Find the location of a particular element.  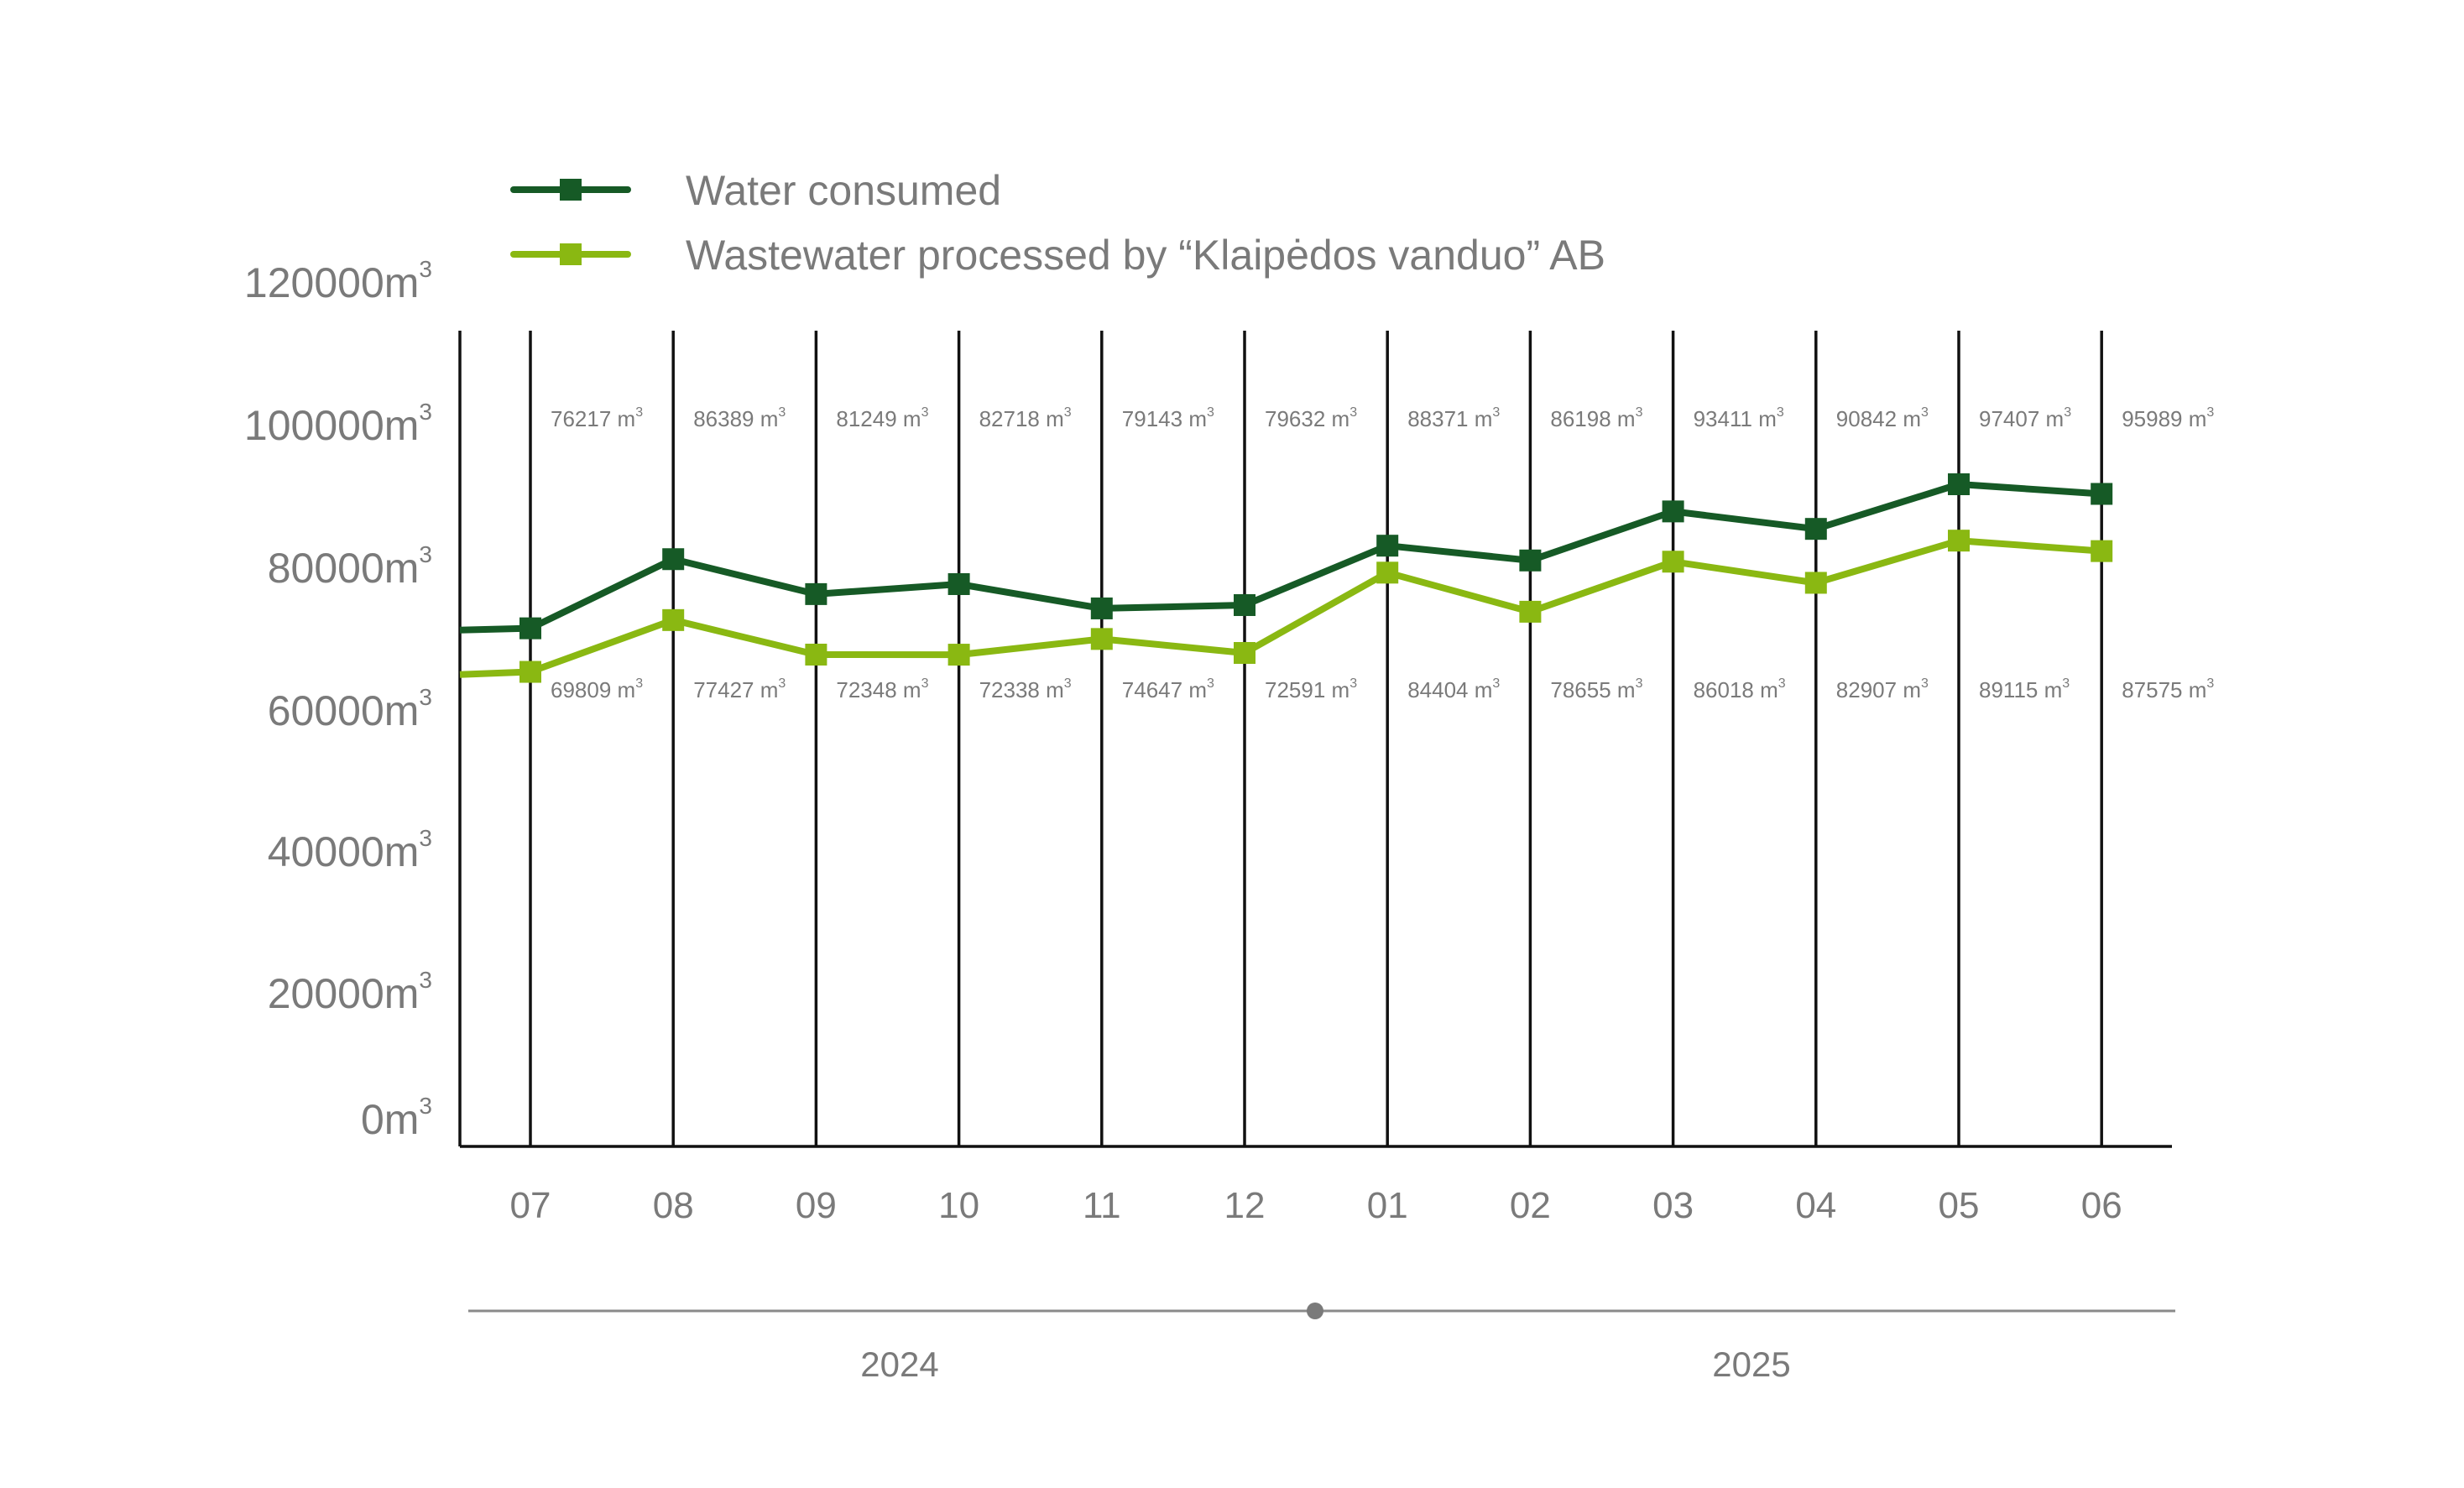

value-label: 90842 m3 is located at coordinates (1882, 418).